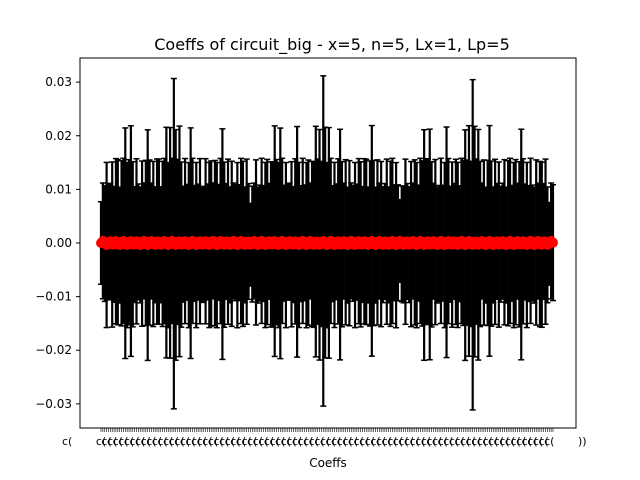  I want to click on x-axis-label: Coeffs, so click(328, 463).